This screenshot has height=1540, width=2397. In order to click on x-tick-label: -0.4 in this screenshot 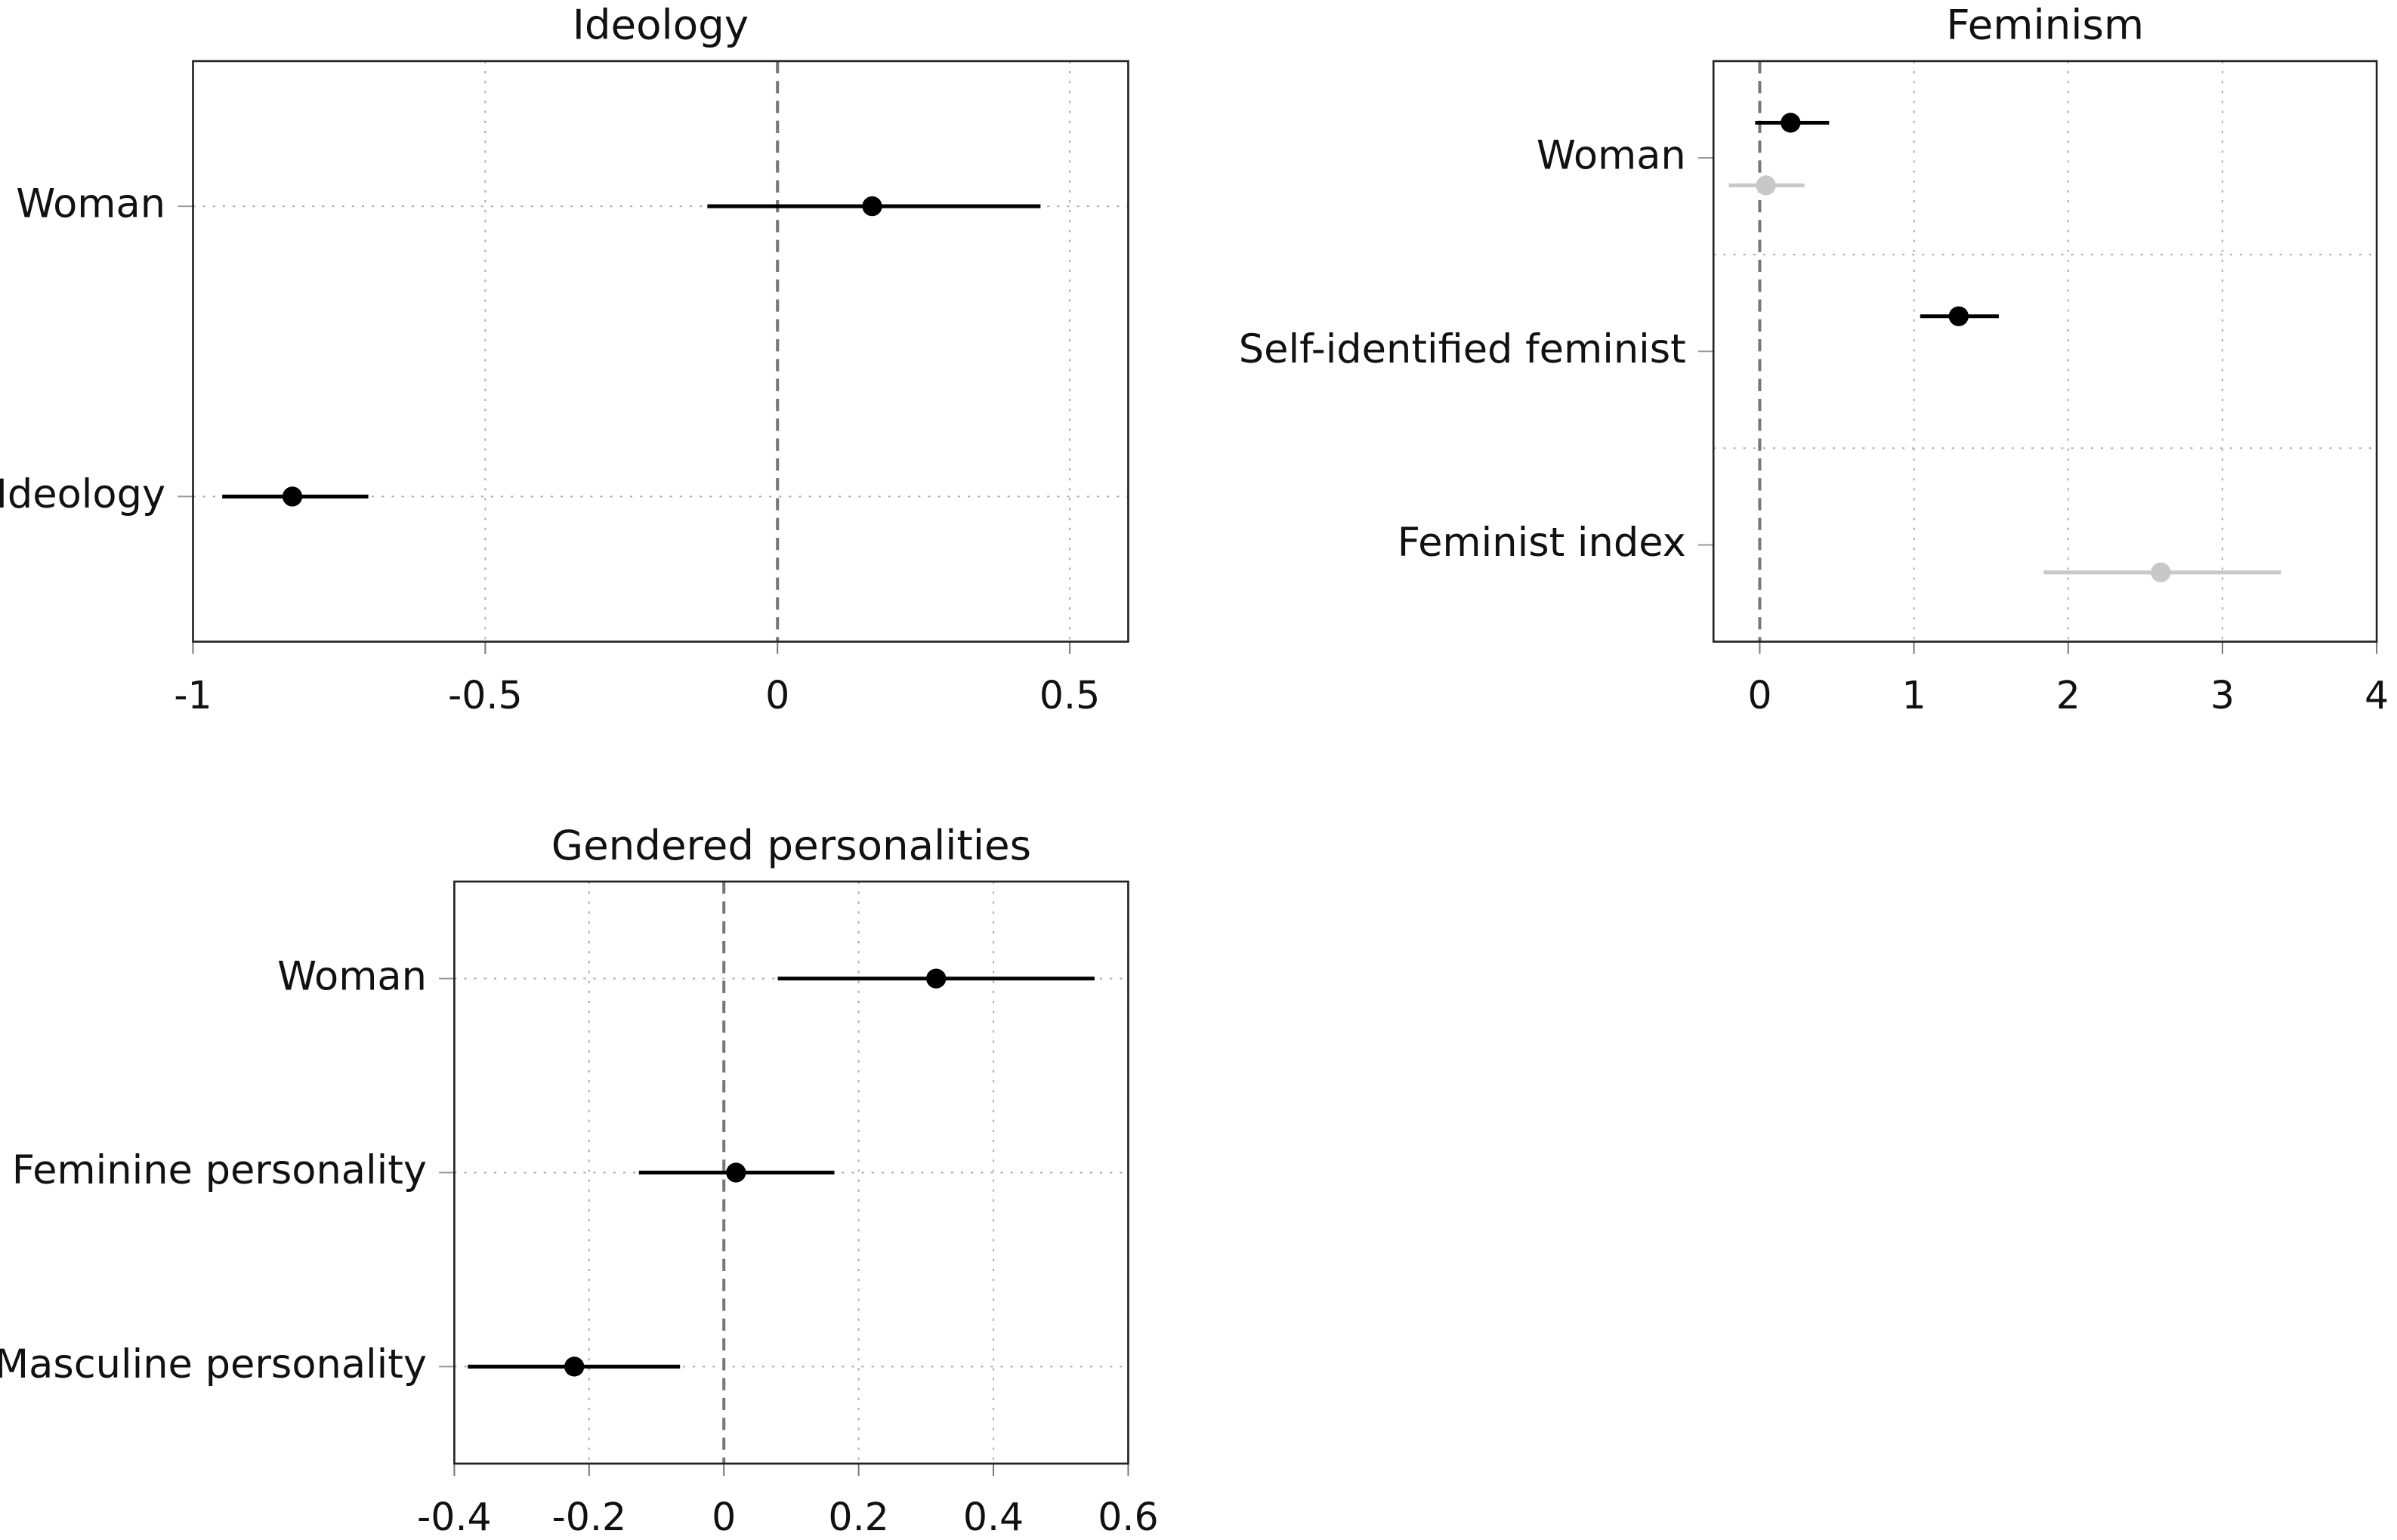, I will do `click(454, 1517)`.